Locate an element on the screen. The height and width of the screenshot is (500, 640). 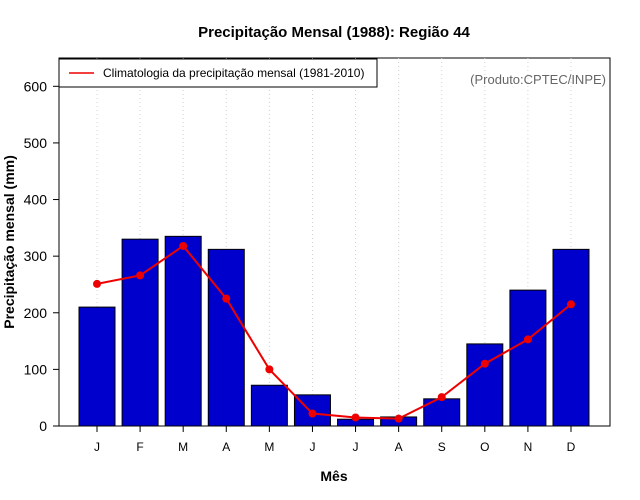
x-tick-label: S is located at coordinates (442, 447).